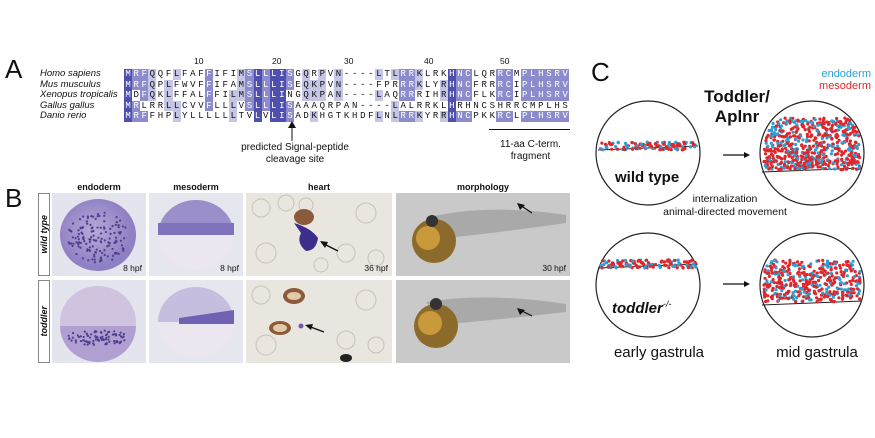 The height and width of the screenshot is (438, 875). I want to click on residue: N, so click(459, 116).